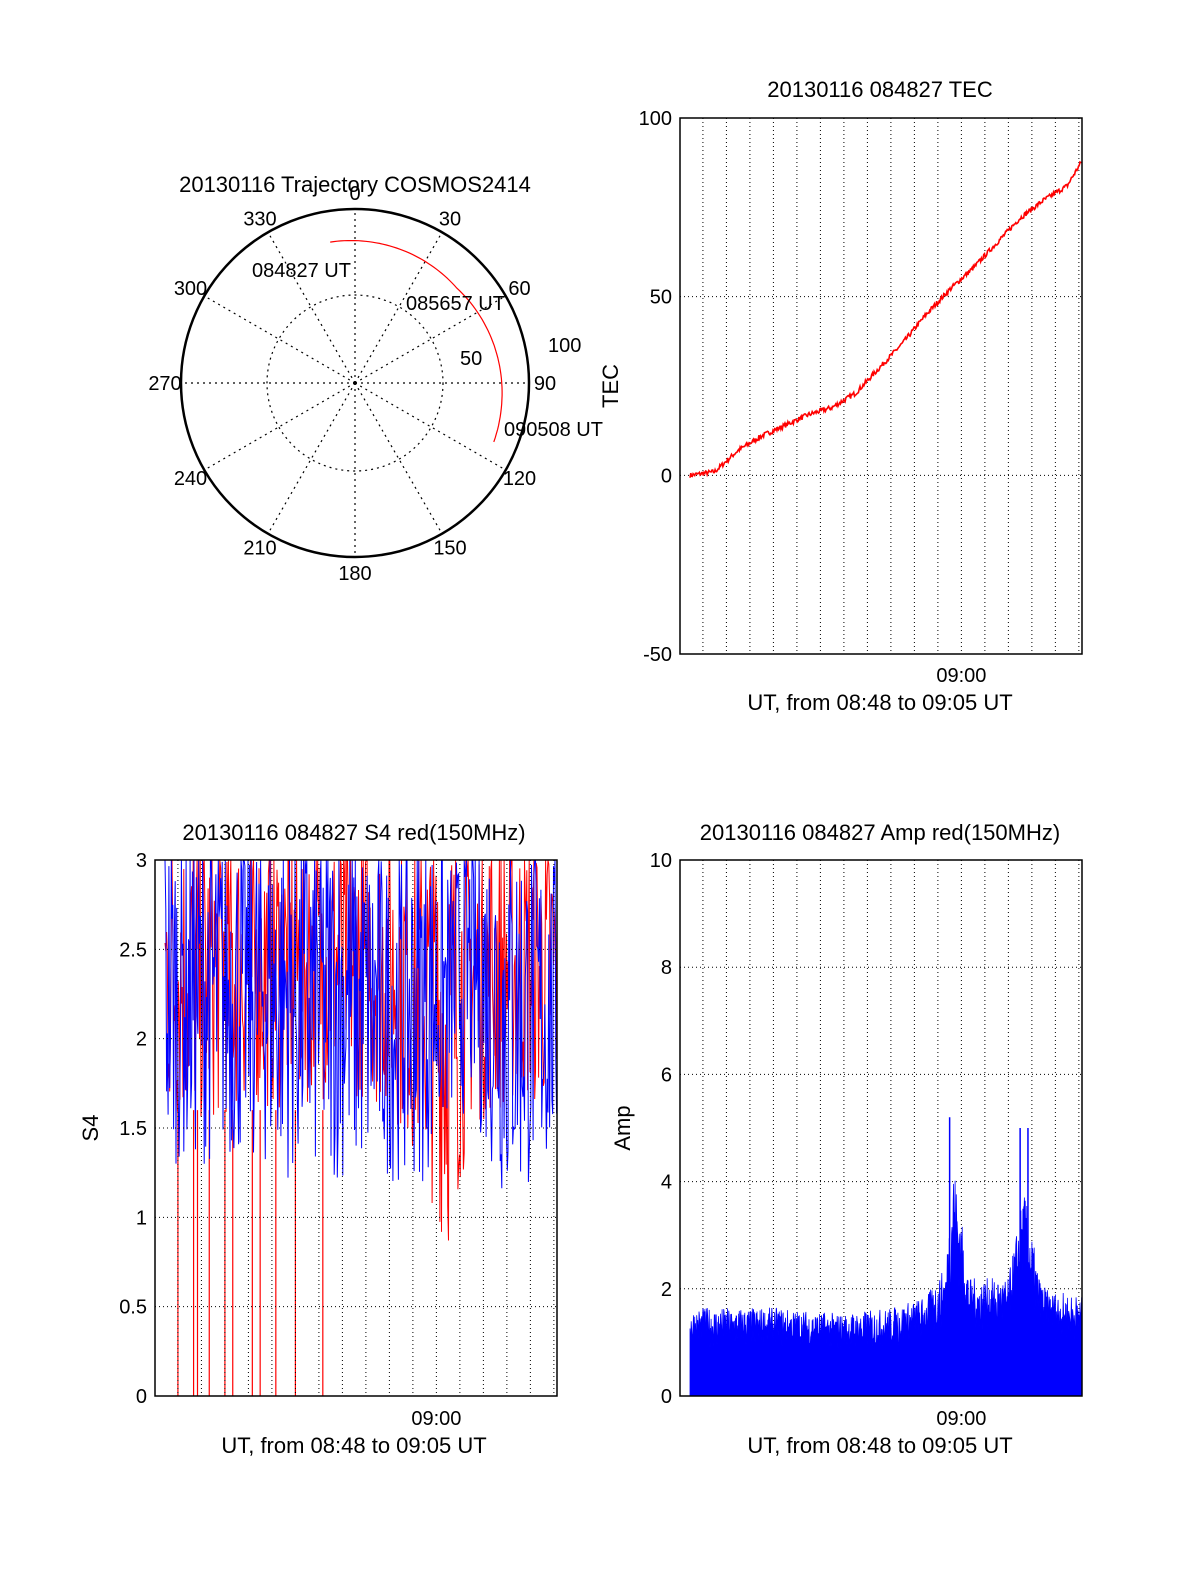  I want to click on s4-y-tick-labels: 3 2.5 2 1.5 1 0.5 0, so click(133, 1129).